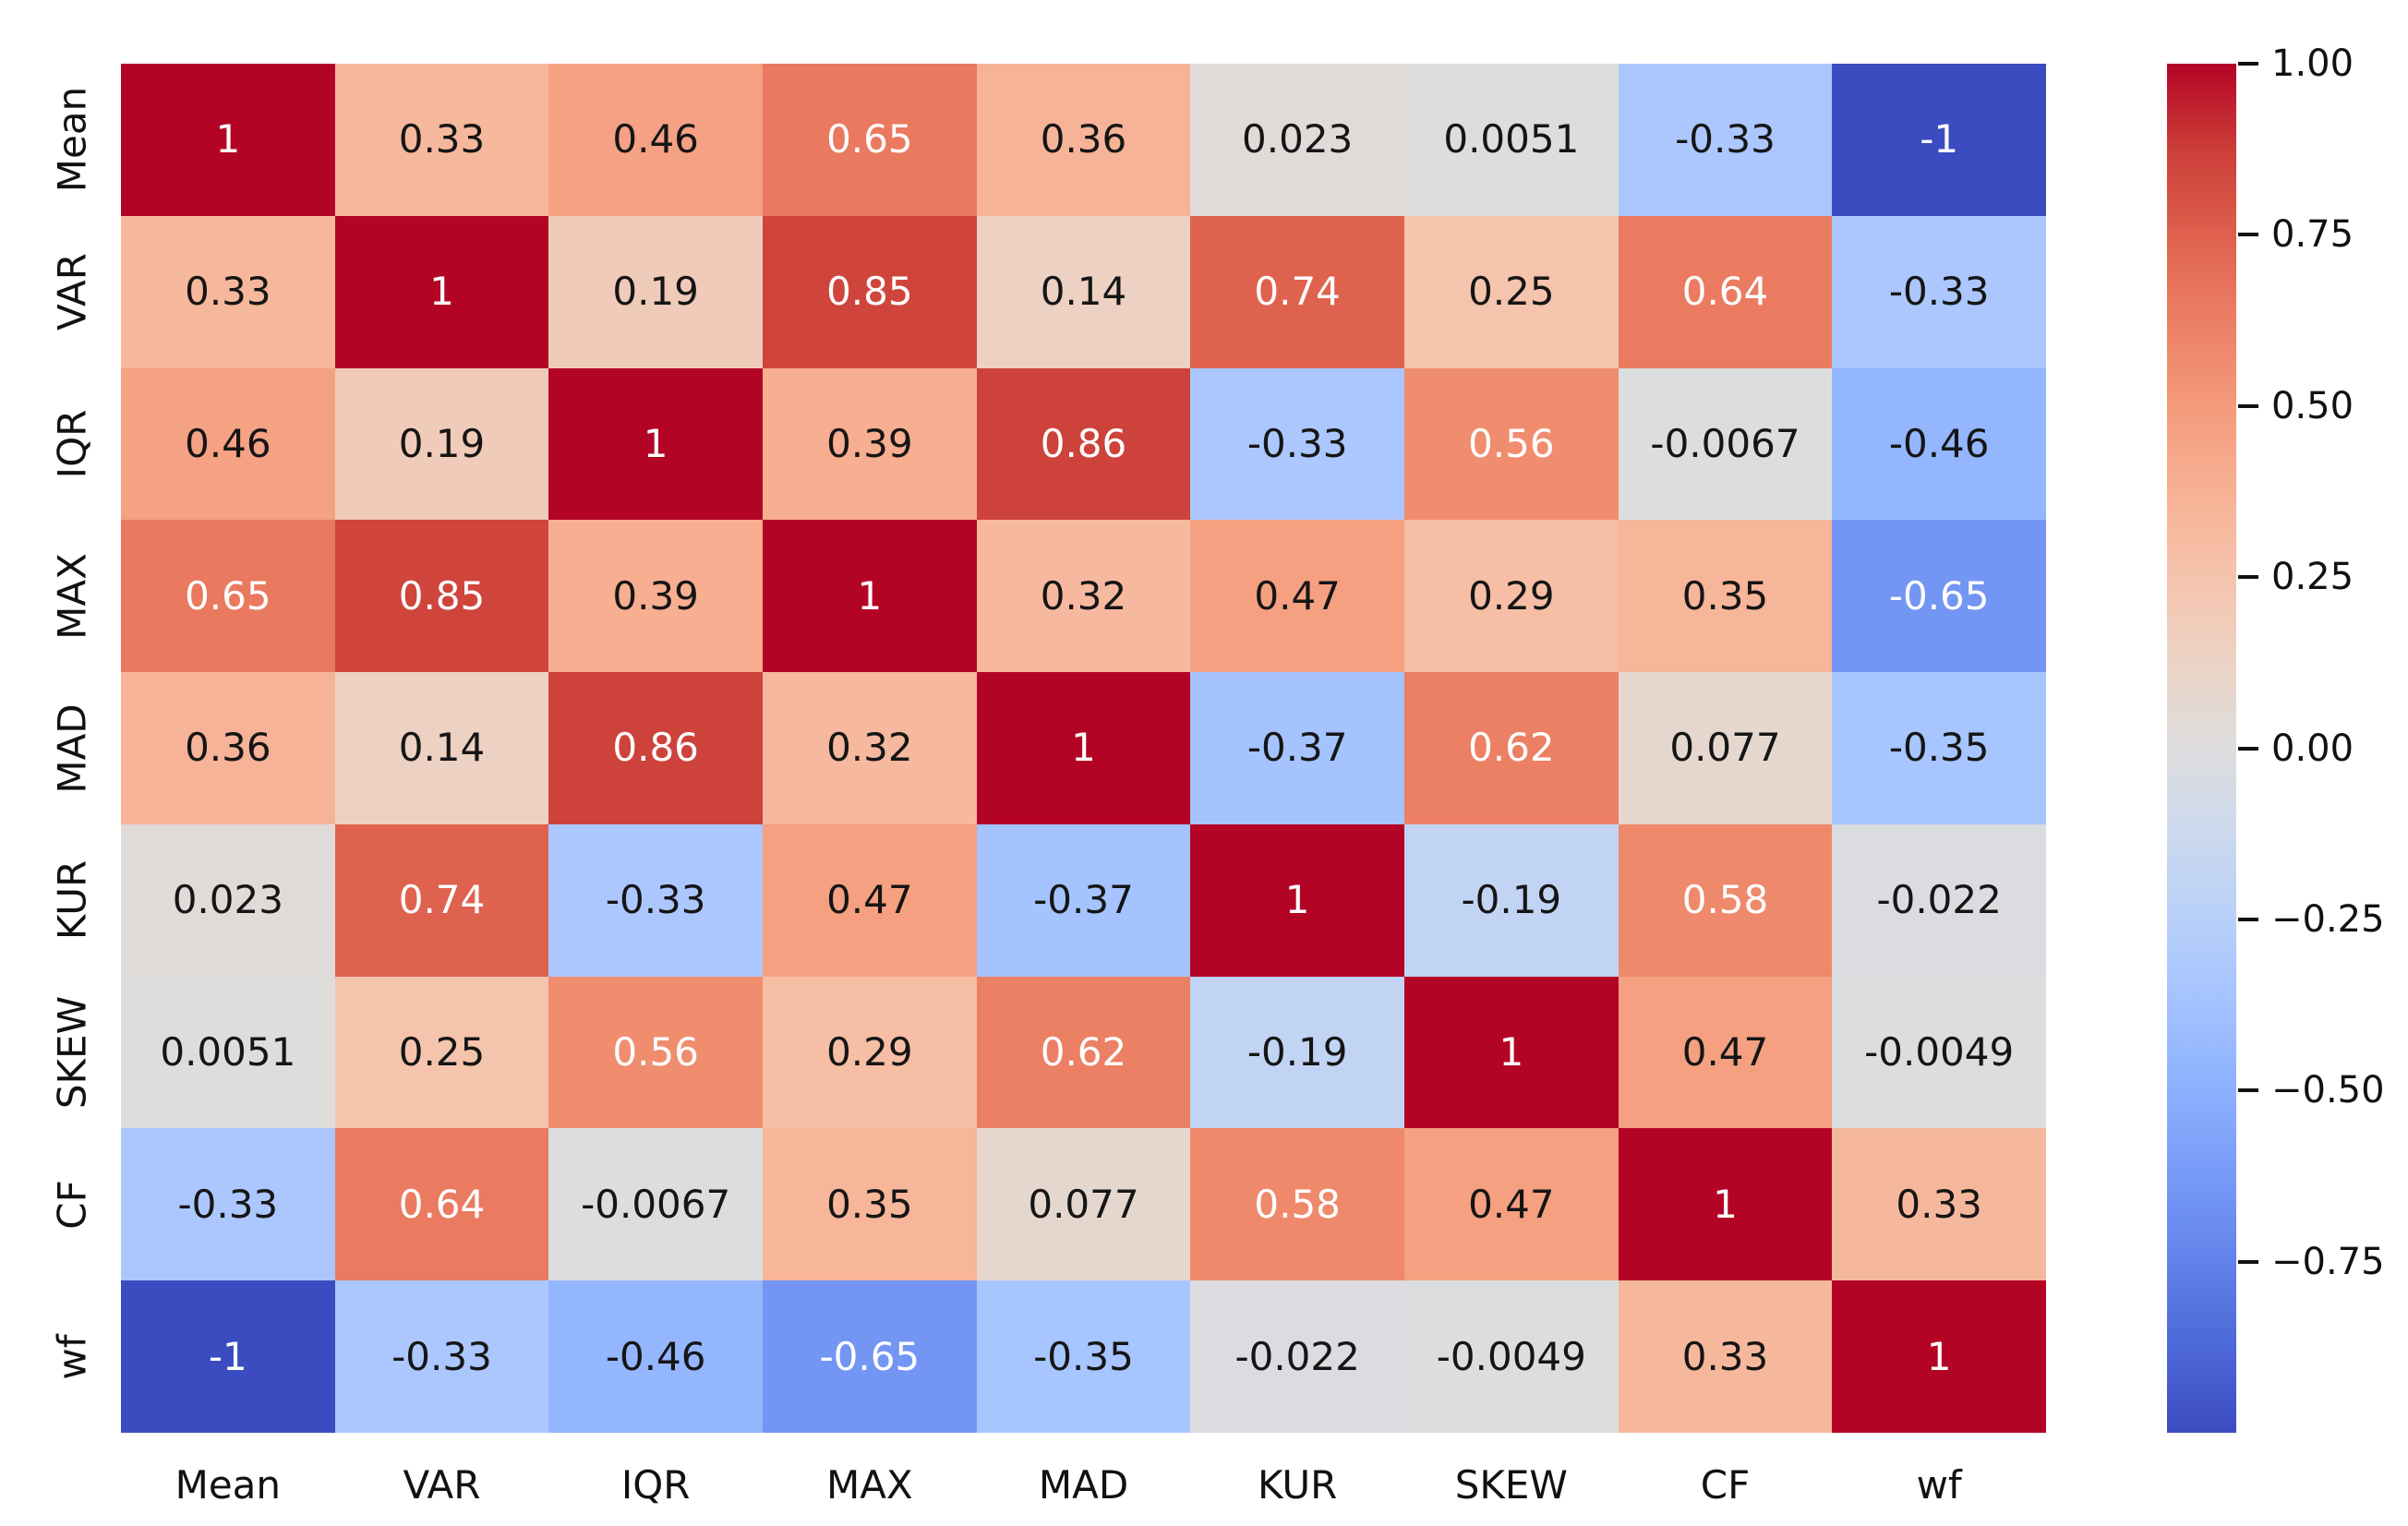 The width and height of the screenshot is (2408, 1526). What do you see at coordinates (1939, 444) in the screenshot?
I see `heatmap-cell-IQR-wf: -0.46` at bounding box center [1939, 444].